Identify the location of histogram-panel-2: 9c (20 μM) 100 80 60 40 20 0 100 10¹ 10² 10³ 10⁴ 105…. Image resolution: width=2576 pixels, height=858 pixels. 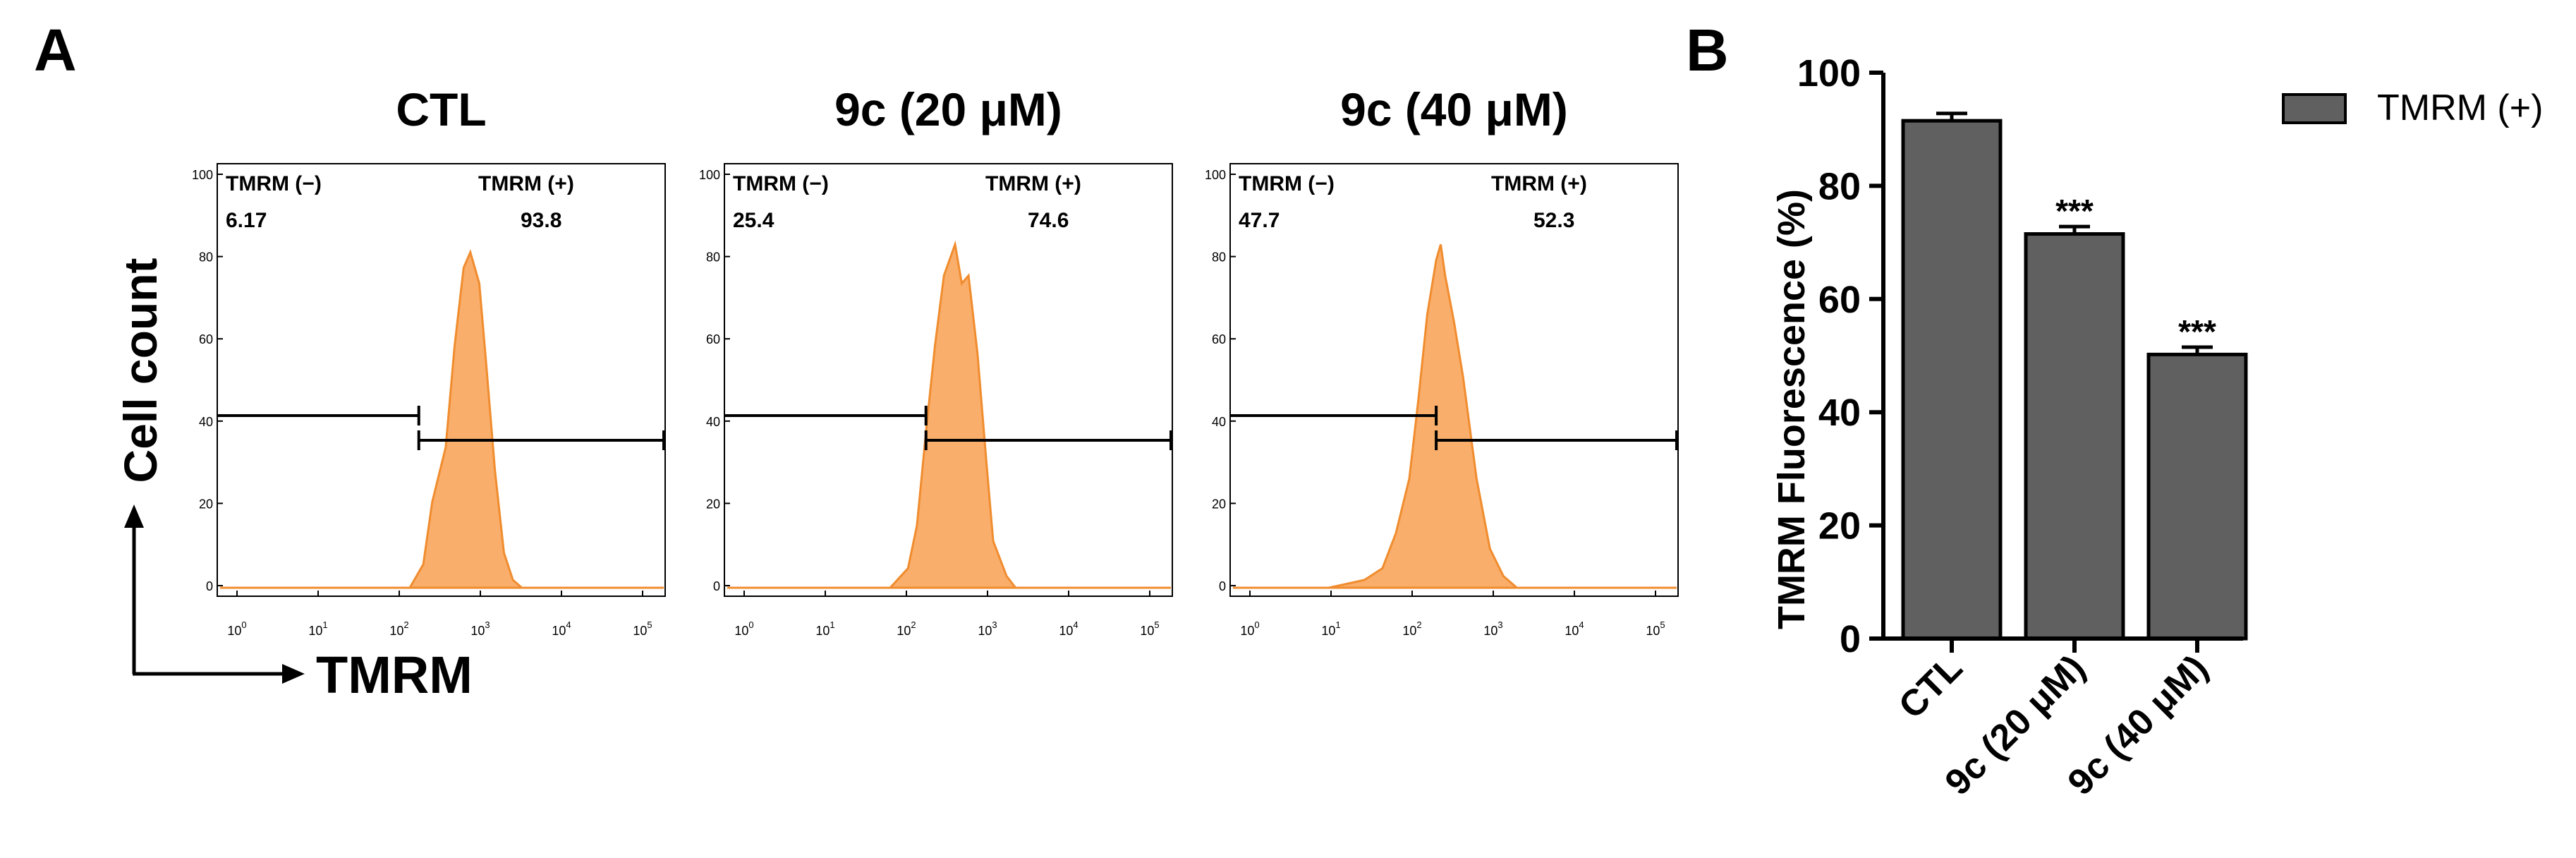
(936, 360).